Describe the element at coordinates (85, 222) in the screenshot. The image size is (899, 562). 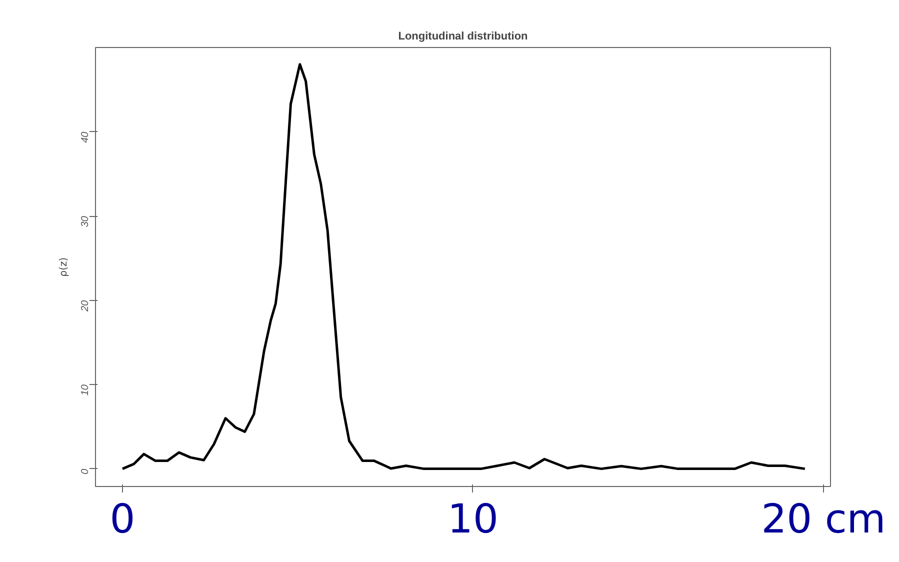
I see `y-tick-label: 30` at that location.